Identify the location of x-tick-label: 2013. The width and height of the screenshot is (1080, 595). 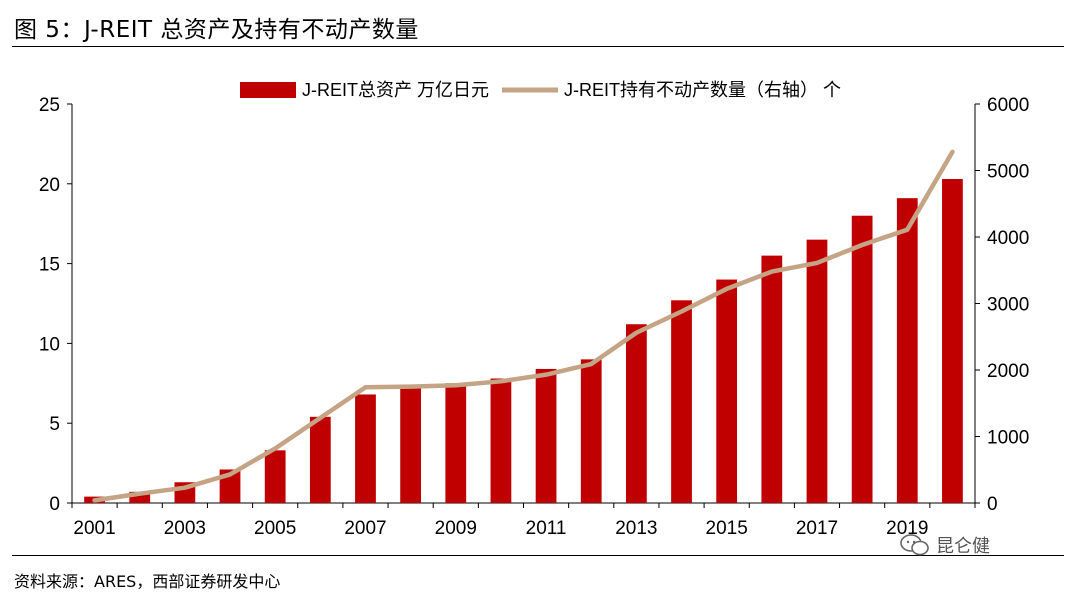
(636, 528).